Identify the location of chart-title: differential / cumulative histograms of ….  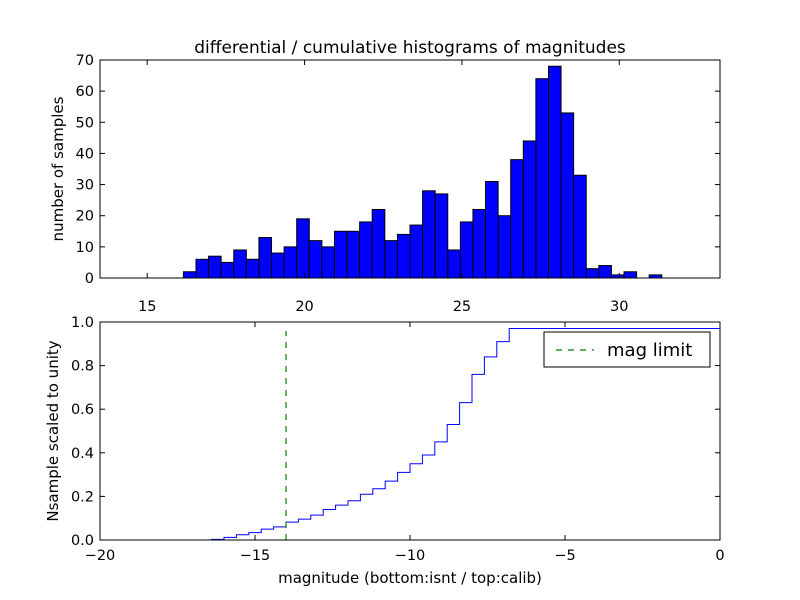
(410, 48).